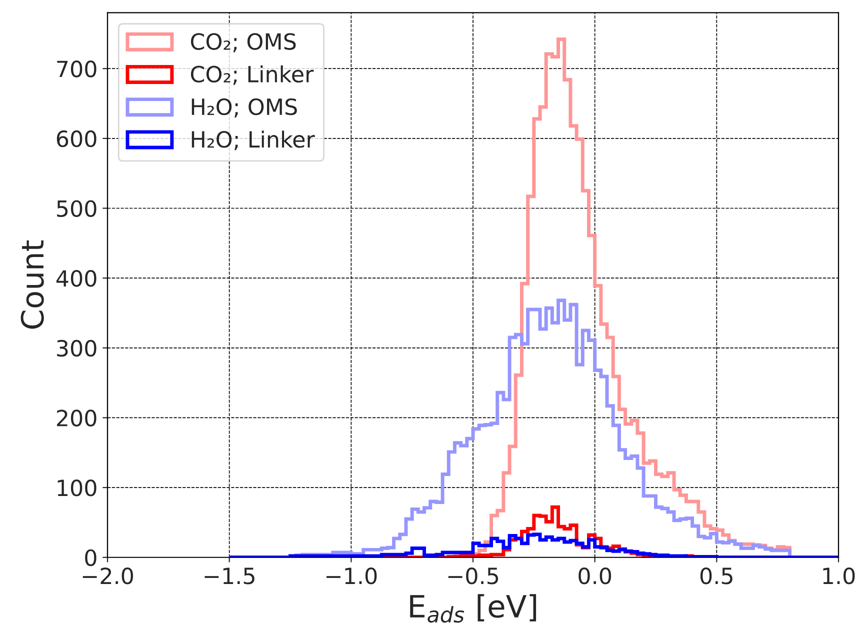 Image resolution: width=860 pixels, height=637 pixels. Describe the element at coordinates (595, 575) in the screenshot. I see `x-tick-label: 0.0` at that location.